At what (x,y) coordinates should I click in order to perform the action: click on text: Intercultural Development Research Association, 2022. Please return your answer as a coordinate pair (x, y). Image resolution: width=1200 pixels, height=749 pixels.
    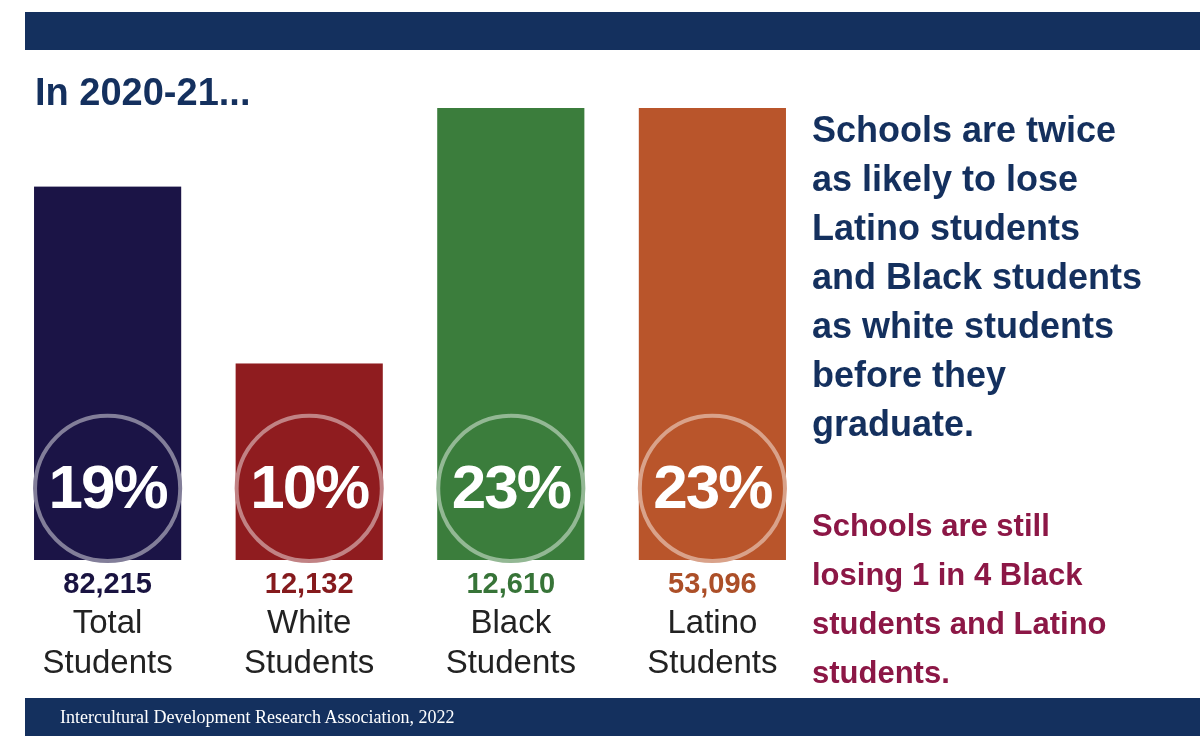
    Looking at the image, I should click on (257, 717).